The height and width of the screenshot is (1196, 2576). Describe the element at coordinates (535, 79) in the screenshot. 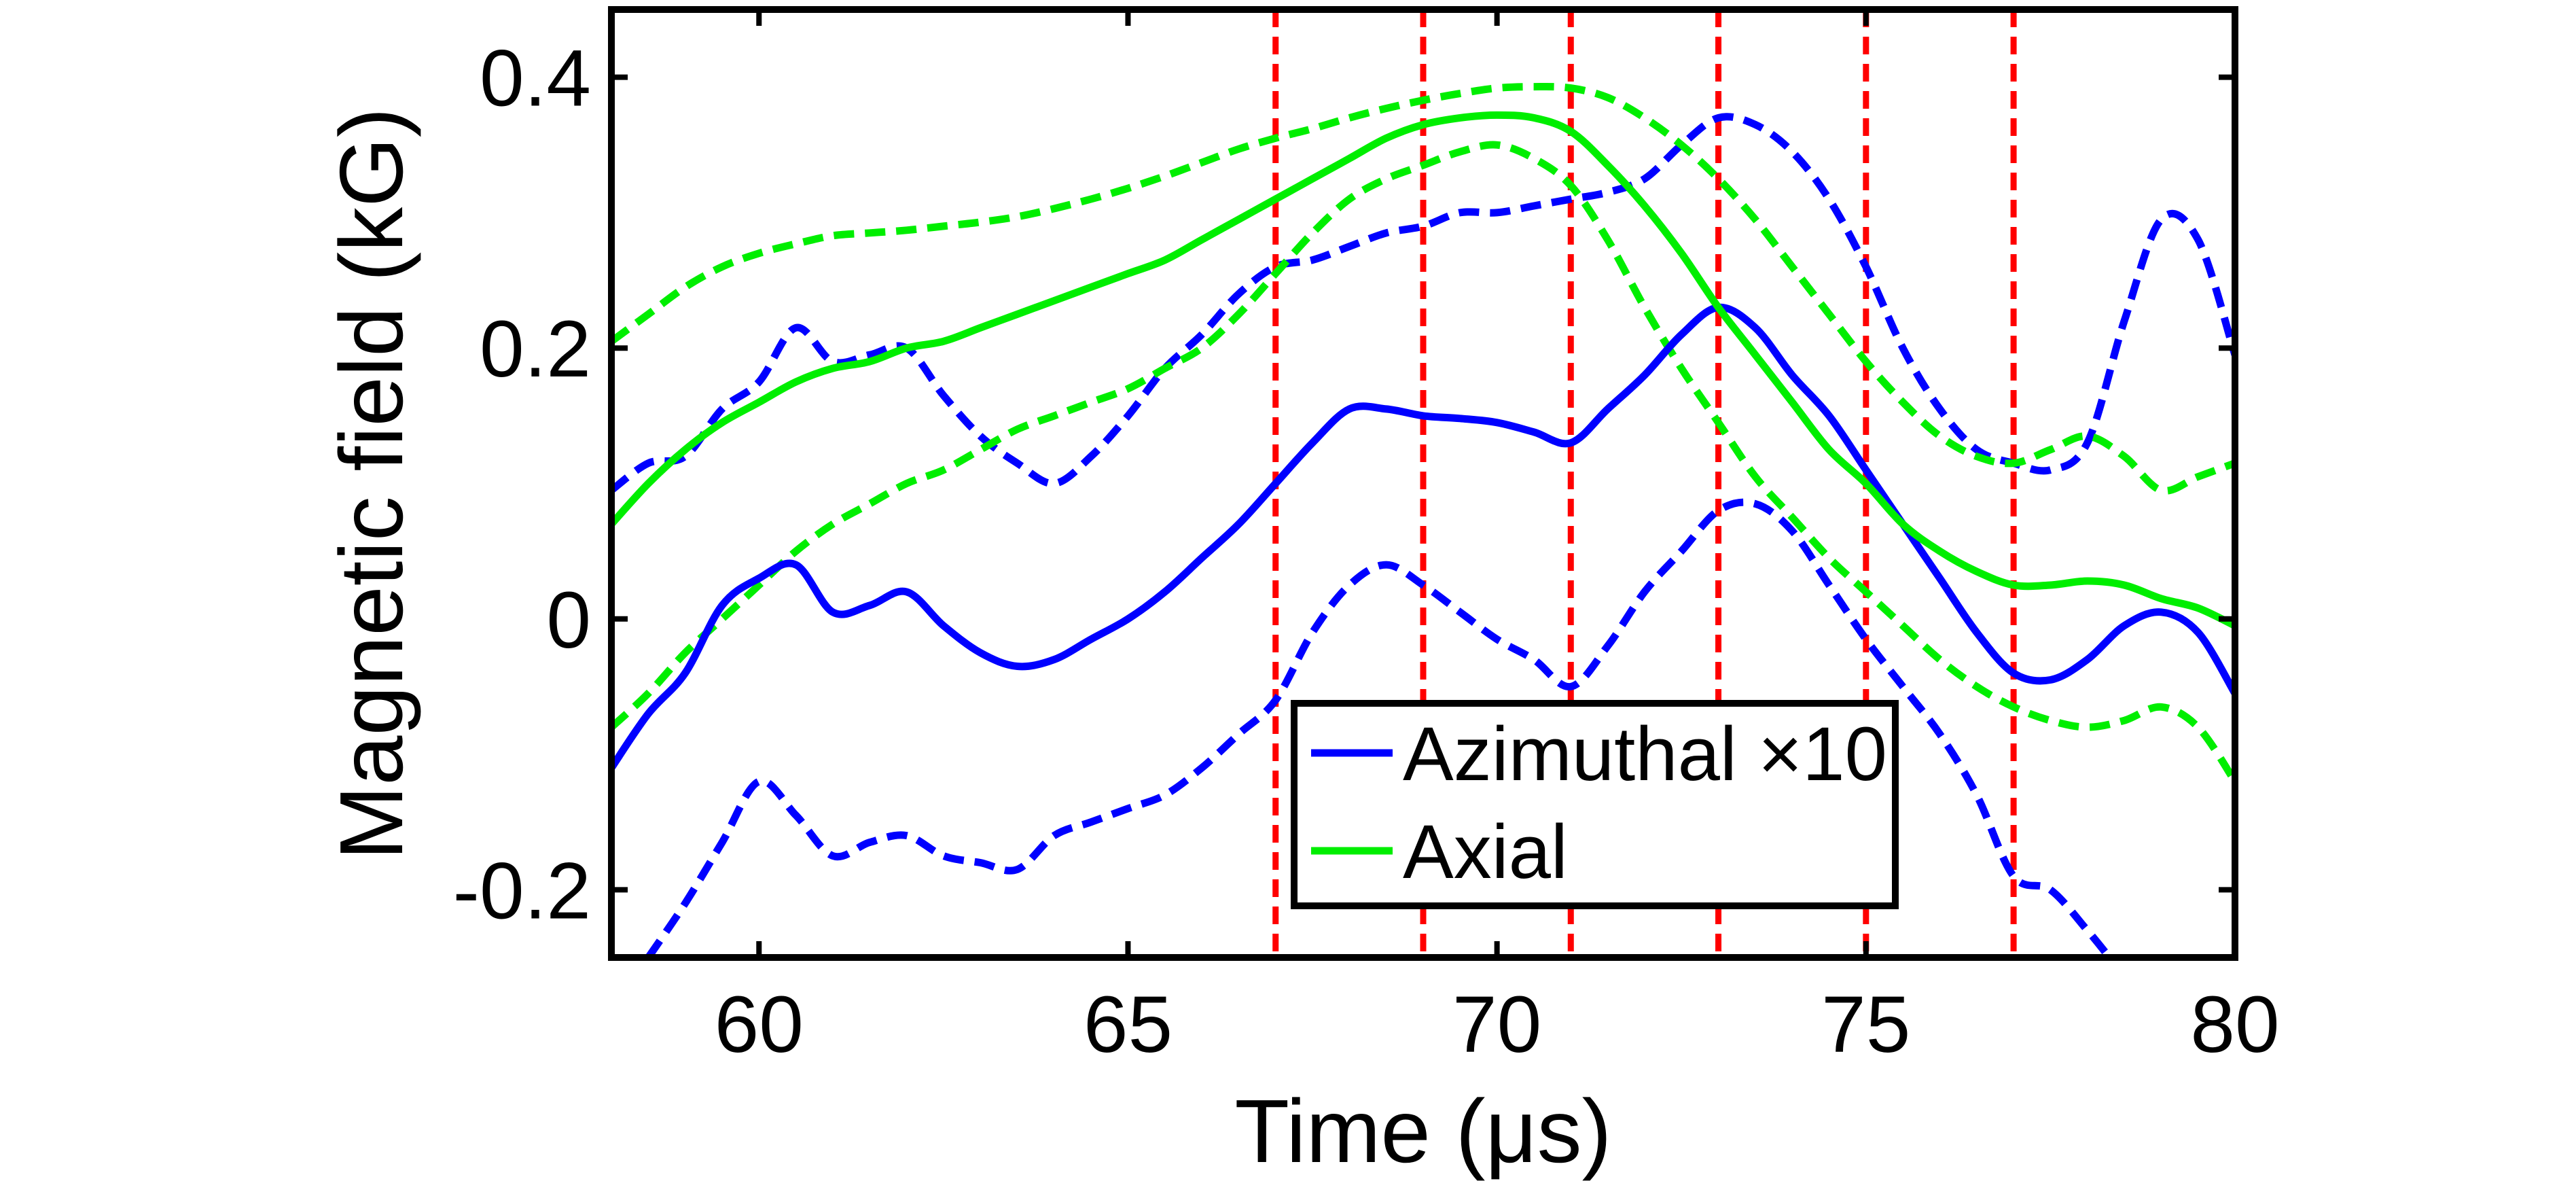

I see `y-tick-label: 0.4` at that location.